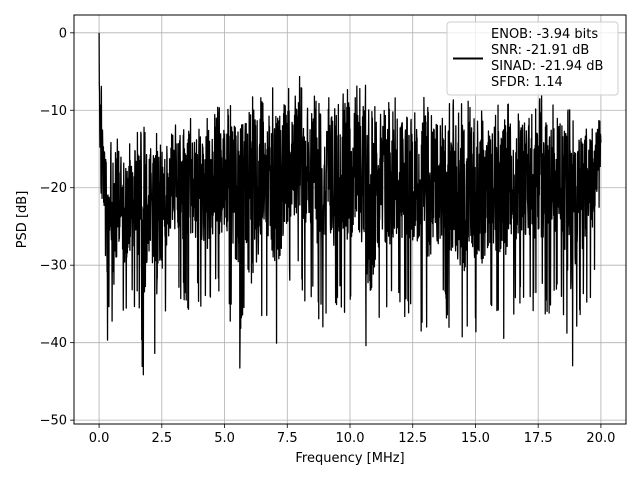 Image resolution: width=640 pixels, height=484 pixels. Describe the element at coordinates (53, 343) in the screenshot. I see `y-tick-label: −40` at that location.